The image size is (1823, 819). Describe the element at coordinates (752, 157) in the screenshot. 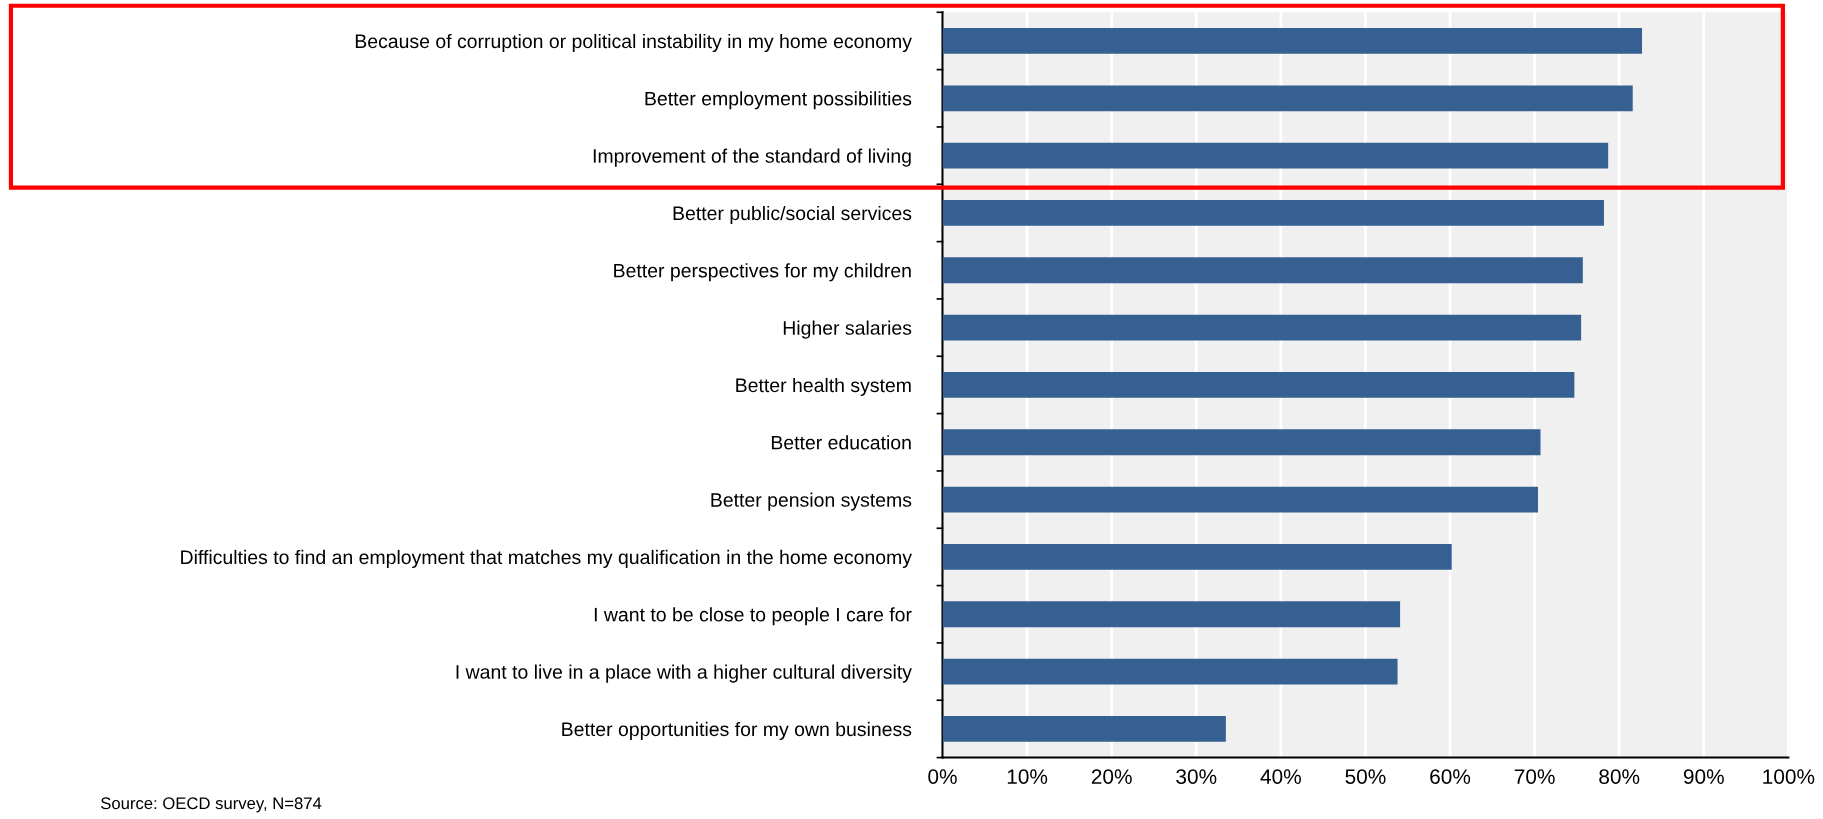

I see `y-tick-label: Improvement of the standard of living` at that location.